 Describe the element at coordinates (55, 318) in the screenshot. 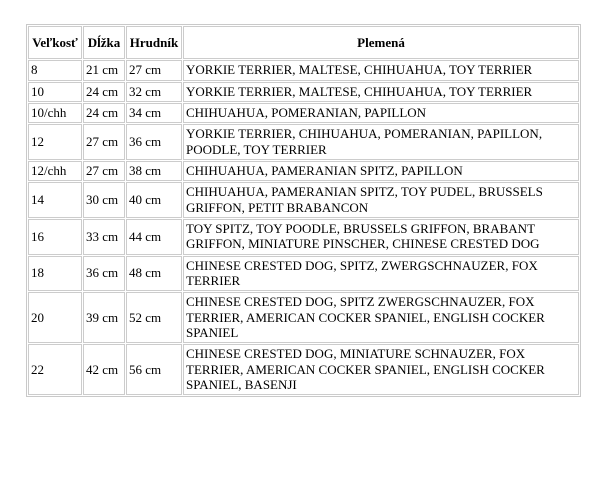

I see `size-cell: 20` at that location.